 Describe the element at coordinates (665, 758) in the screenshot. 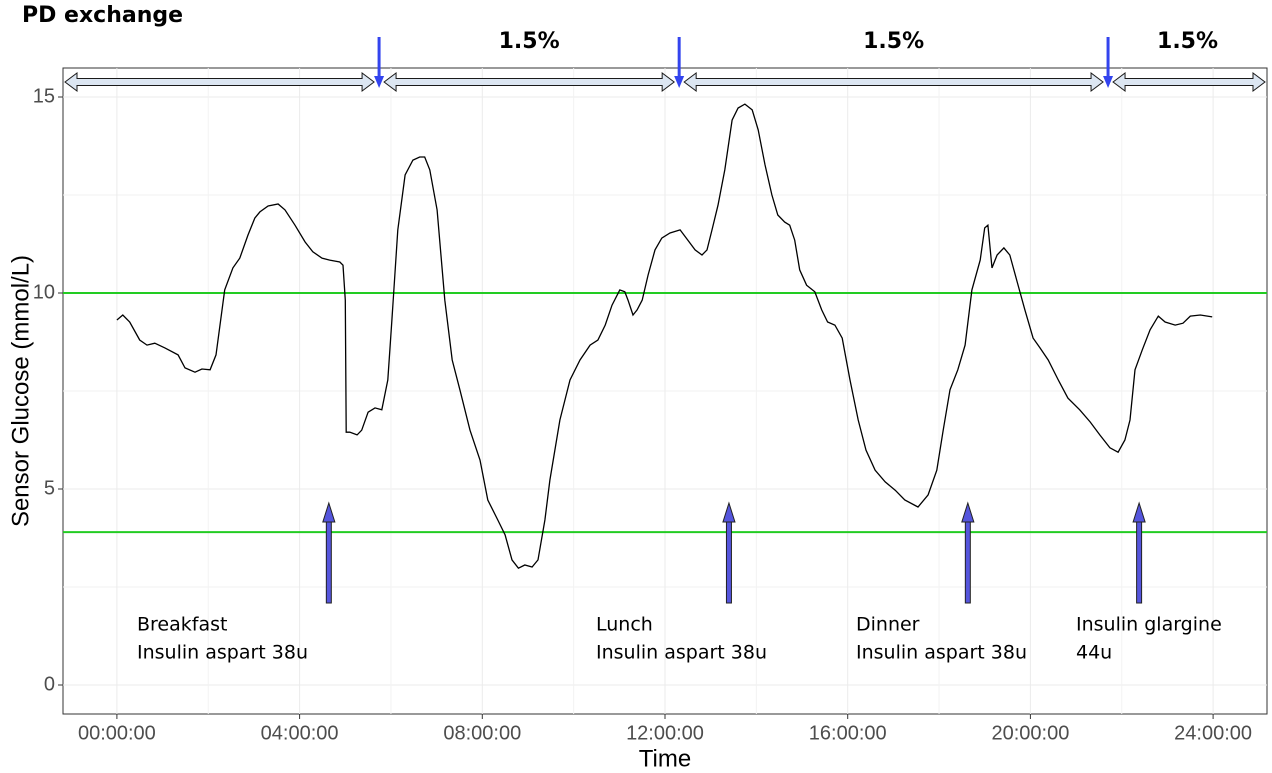

I see `x-axis-title: Time` at that location.